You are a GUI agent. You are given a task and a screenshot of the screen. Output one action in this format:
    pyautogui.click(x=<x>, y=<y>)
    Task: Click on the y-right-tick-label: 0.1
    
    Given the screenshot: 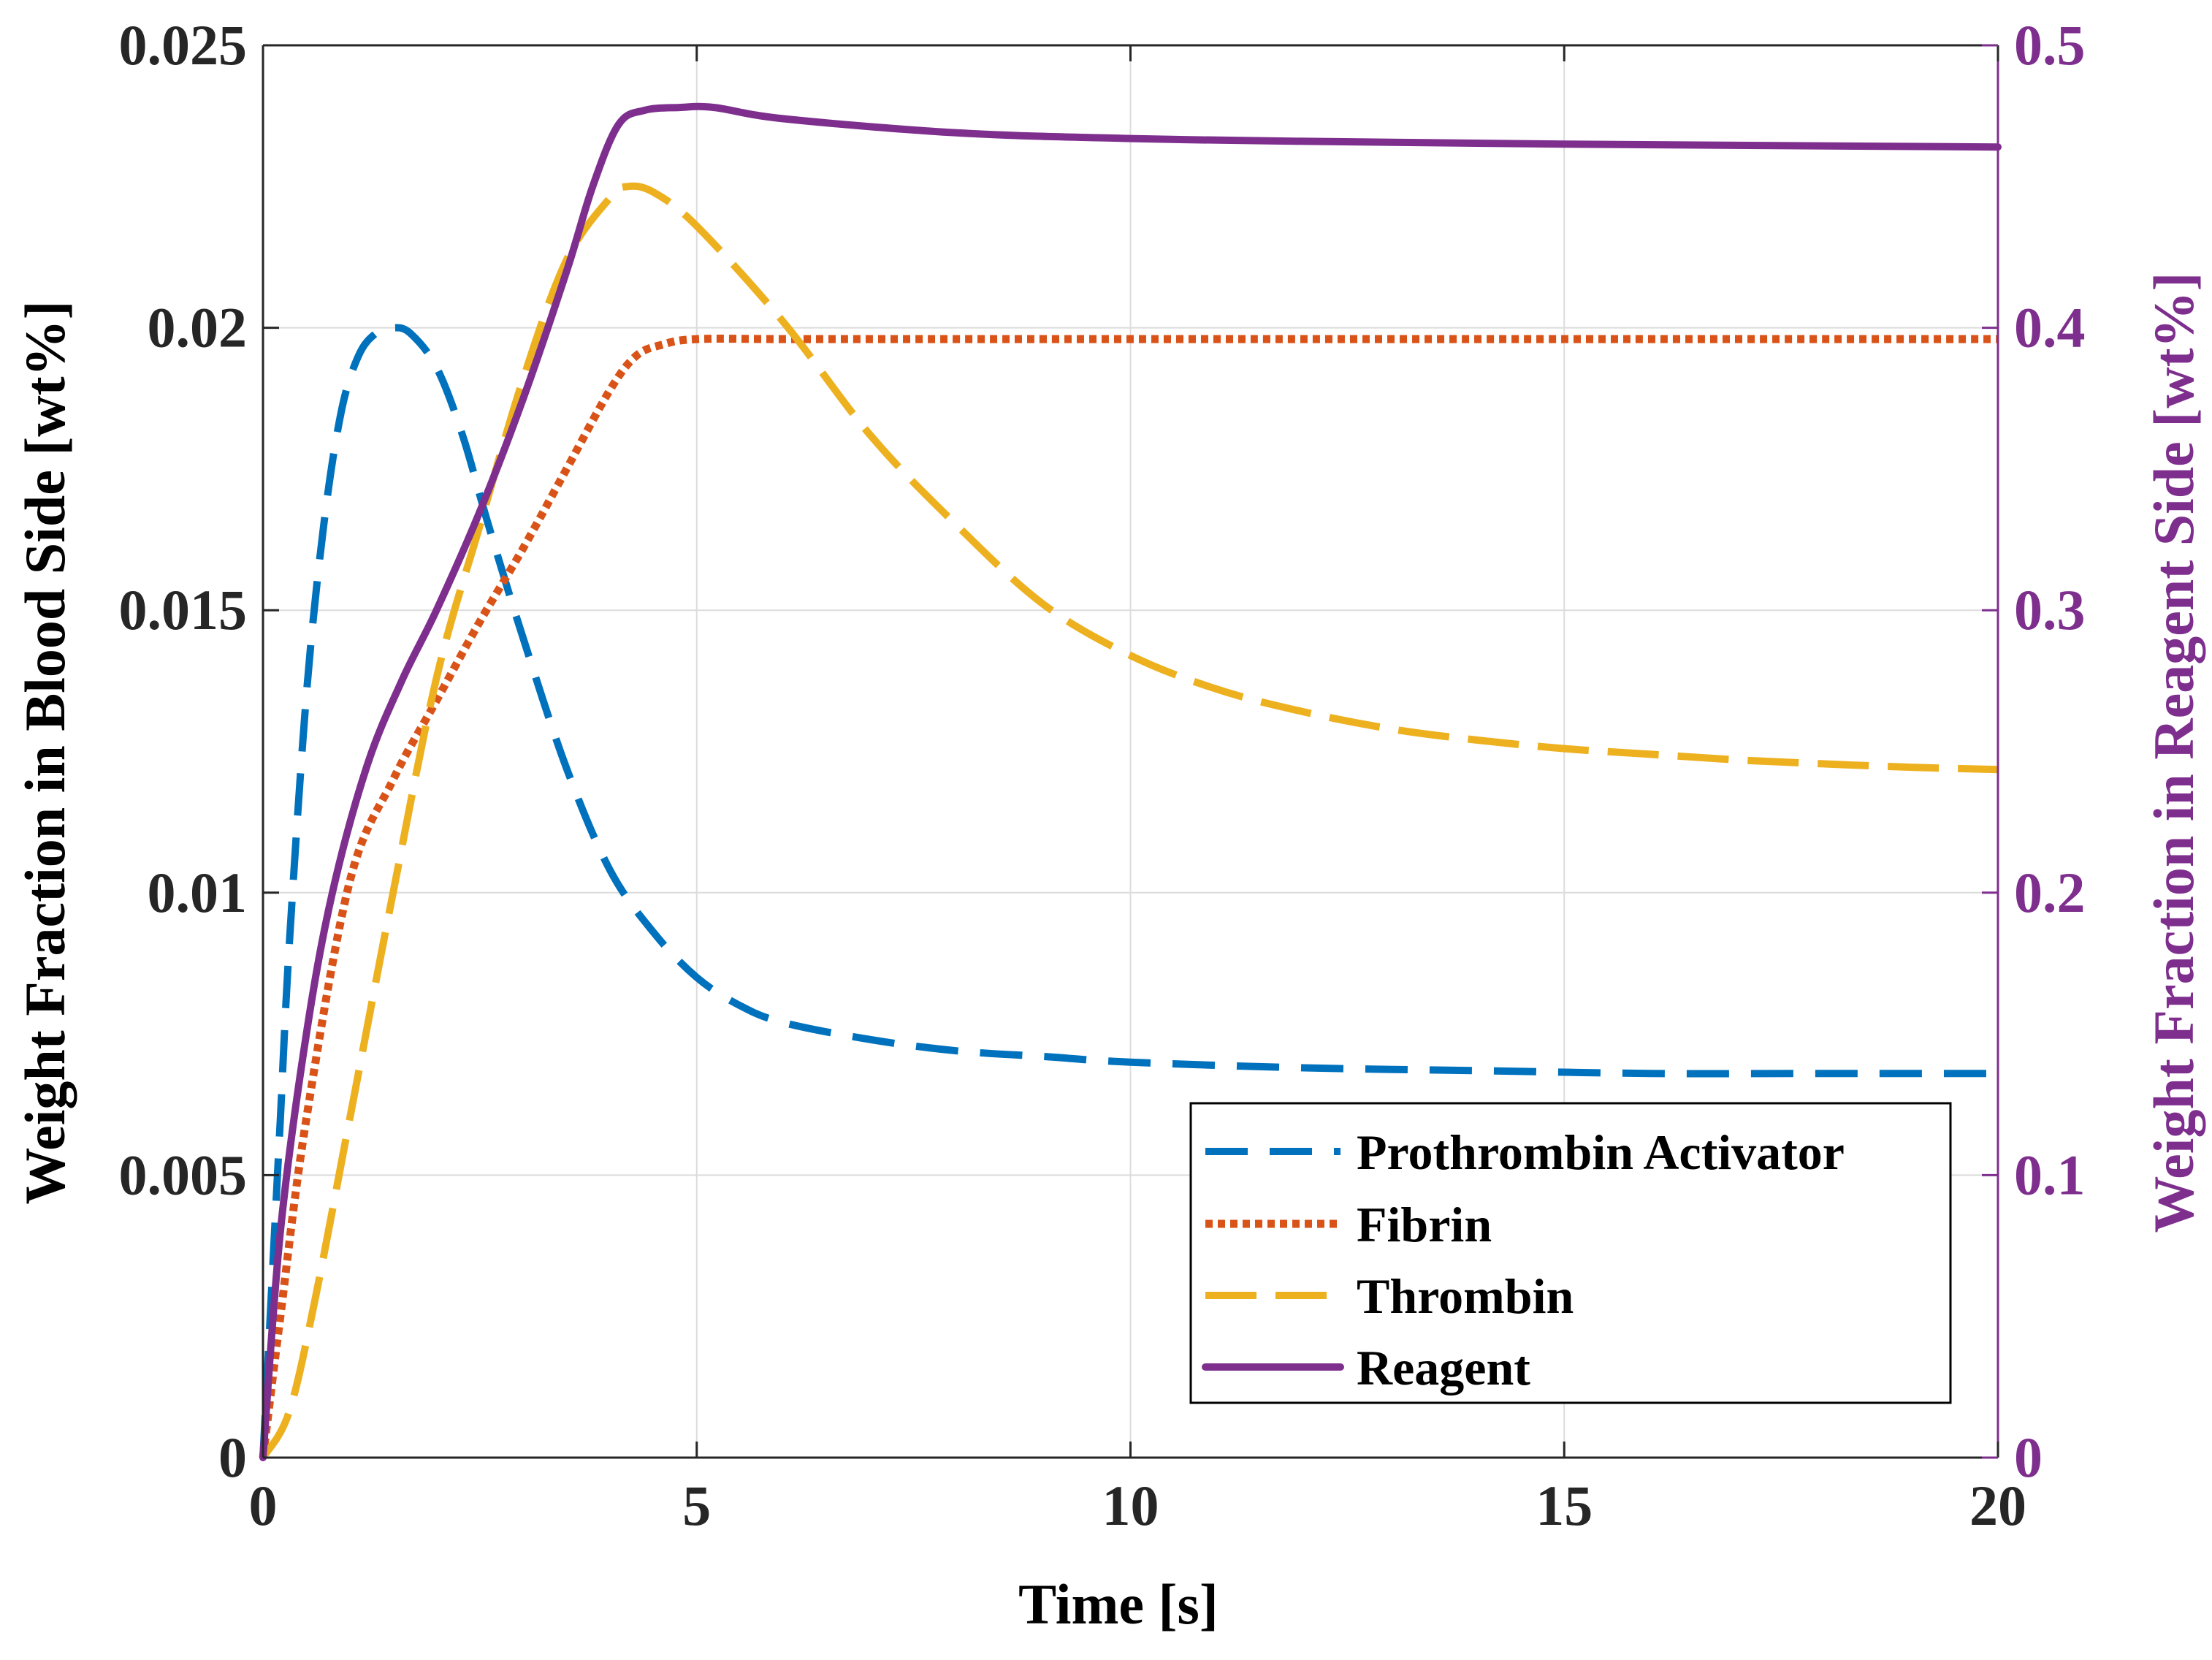 What is the action you would take?
    pyautogui.click(x=2050, y=1174)
    